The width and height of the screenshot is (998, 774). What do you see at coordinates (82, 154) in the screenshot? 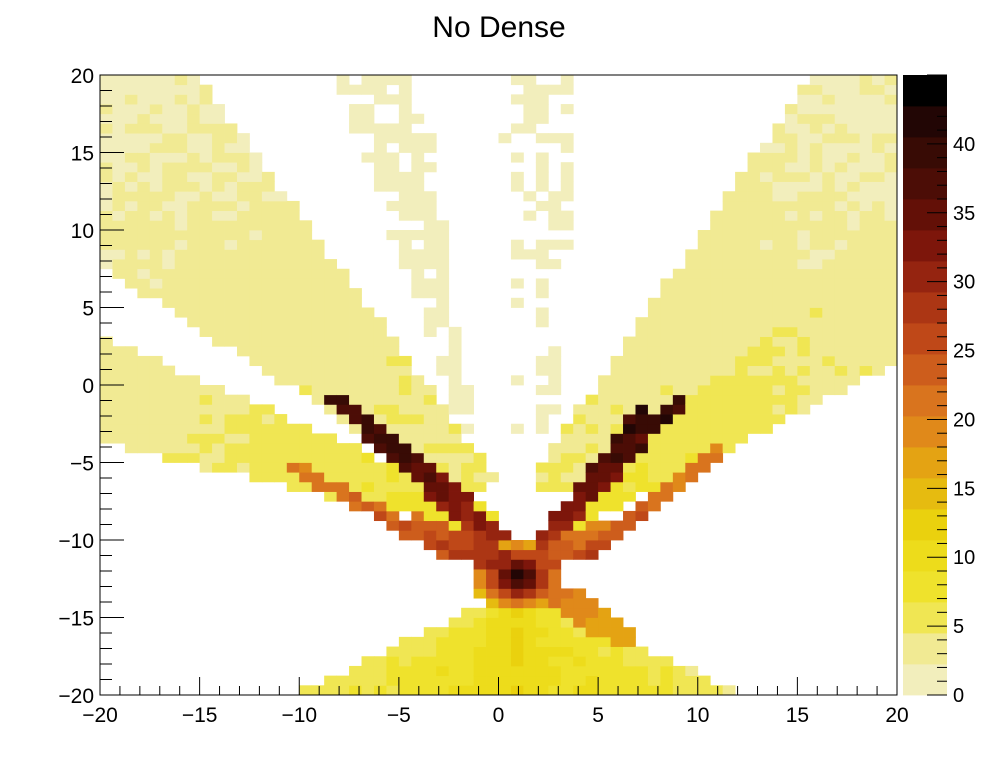
I see `y-tick-label: 15` at bounding box center [82, 154].